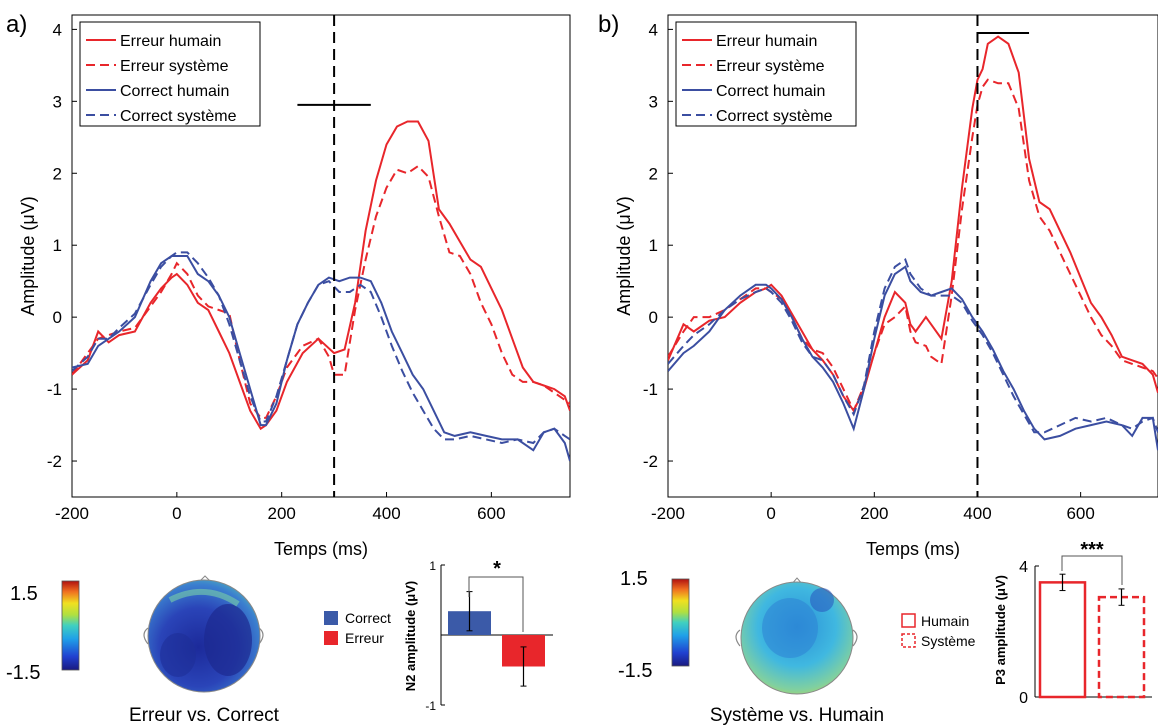  What do you see at coordinates (680, 622) in the screenshot?
I see `colorbar-b` at bounding box center [680, 622].